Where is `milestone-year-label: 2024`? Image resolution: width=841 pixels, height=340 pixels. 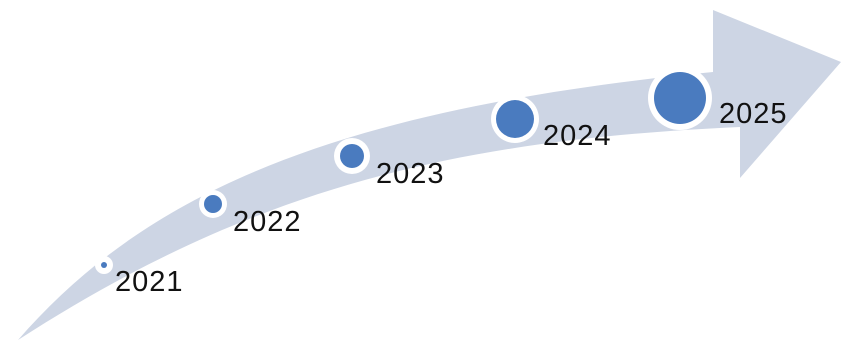
milestone-year-label: 2024 is located at coordinates (577, 136).